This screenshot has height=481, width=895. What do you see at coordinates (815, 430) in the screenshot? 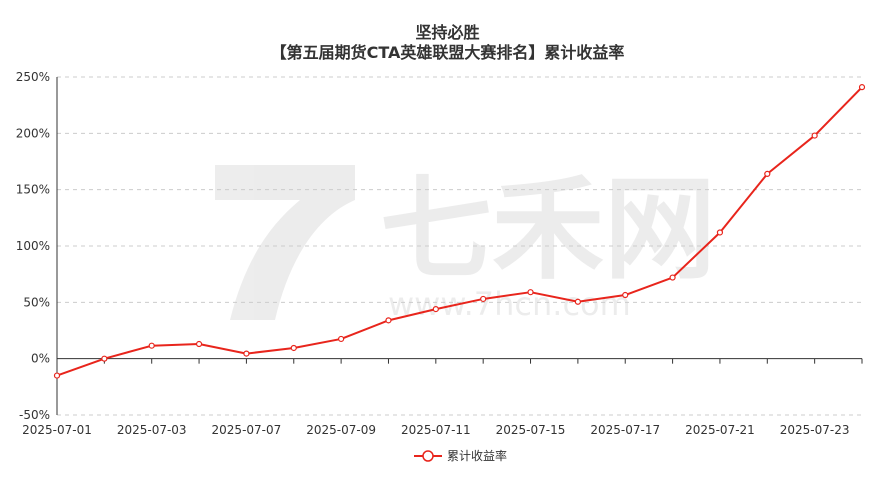
I see `x-tick-label: 2025-07-23` at bounding box center [815, 430].